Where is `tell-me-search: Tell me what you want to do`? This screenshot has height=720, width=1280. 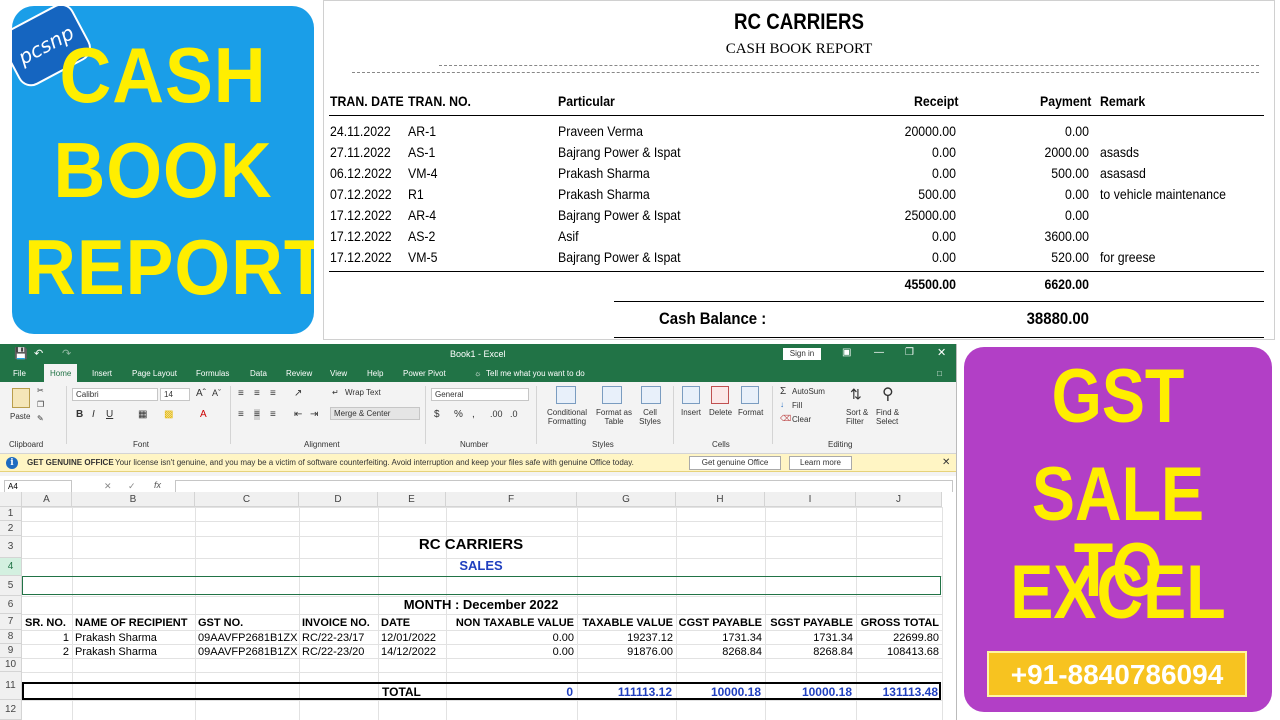 tell-me-search: Tell me what you want to do is located at coordinates (535, 373).